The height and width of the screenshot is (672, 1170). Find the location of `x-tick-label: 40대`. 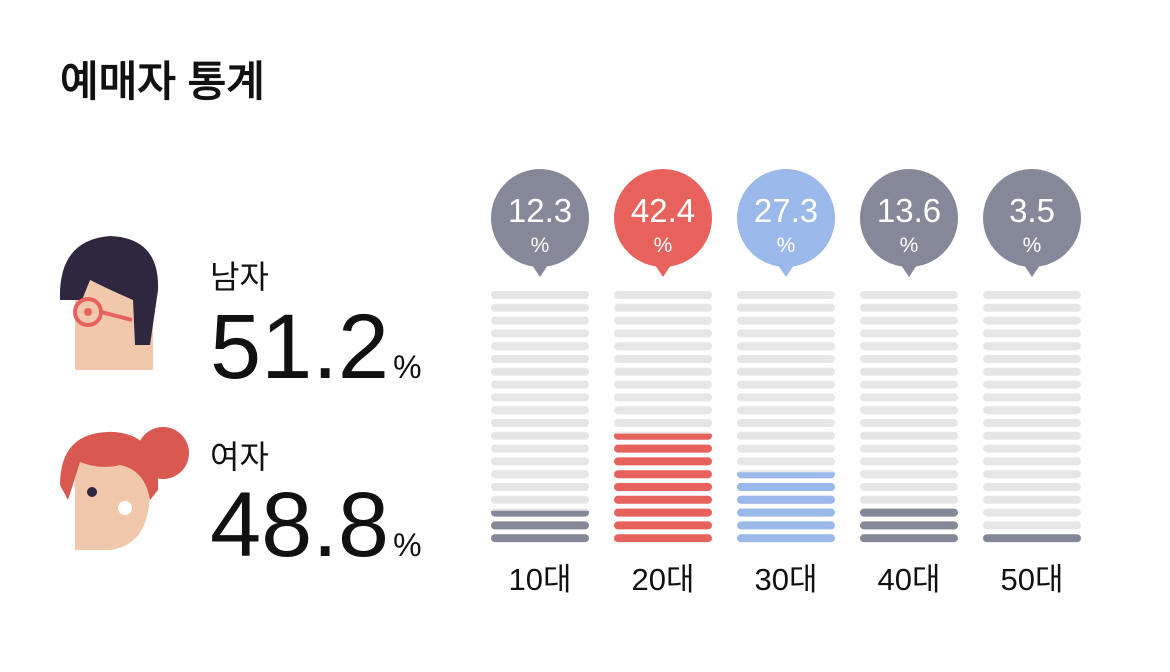

x-tick-label: 40대 is located at coordinates (908, 579).